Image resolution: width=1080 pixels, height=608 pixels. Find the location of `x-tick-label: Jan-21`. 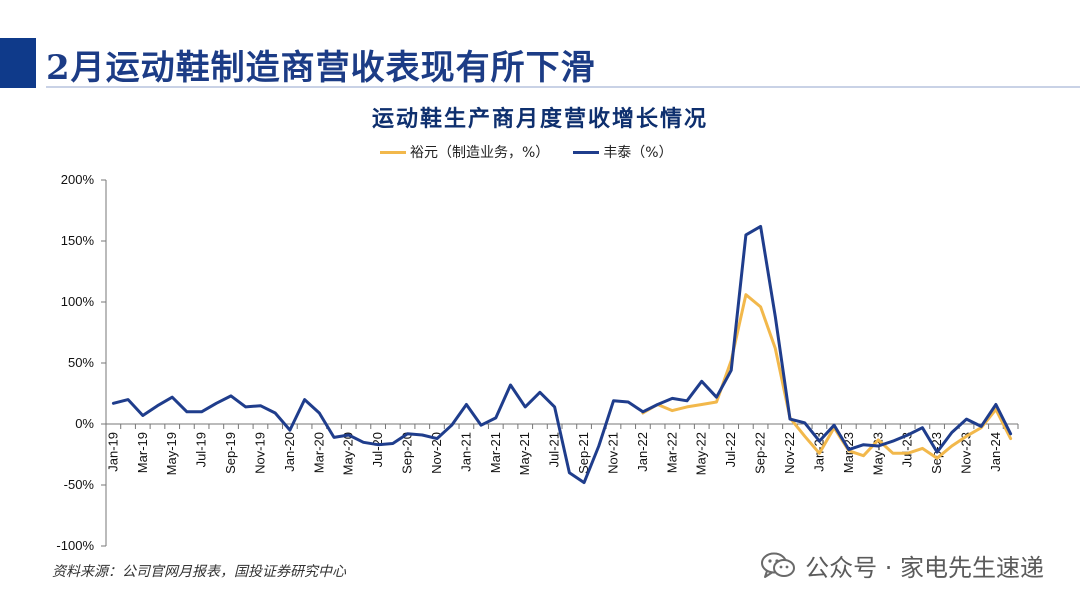

x-tick-label: Jan-21 is located at coordinates (465, 452).